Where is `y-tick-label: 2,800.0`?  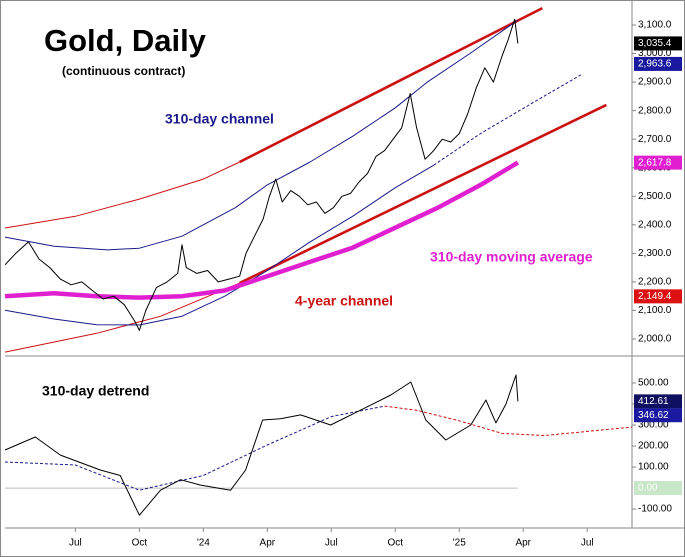
y-tick-label: 2,800.0 is located at coordinates (655, 110).